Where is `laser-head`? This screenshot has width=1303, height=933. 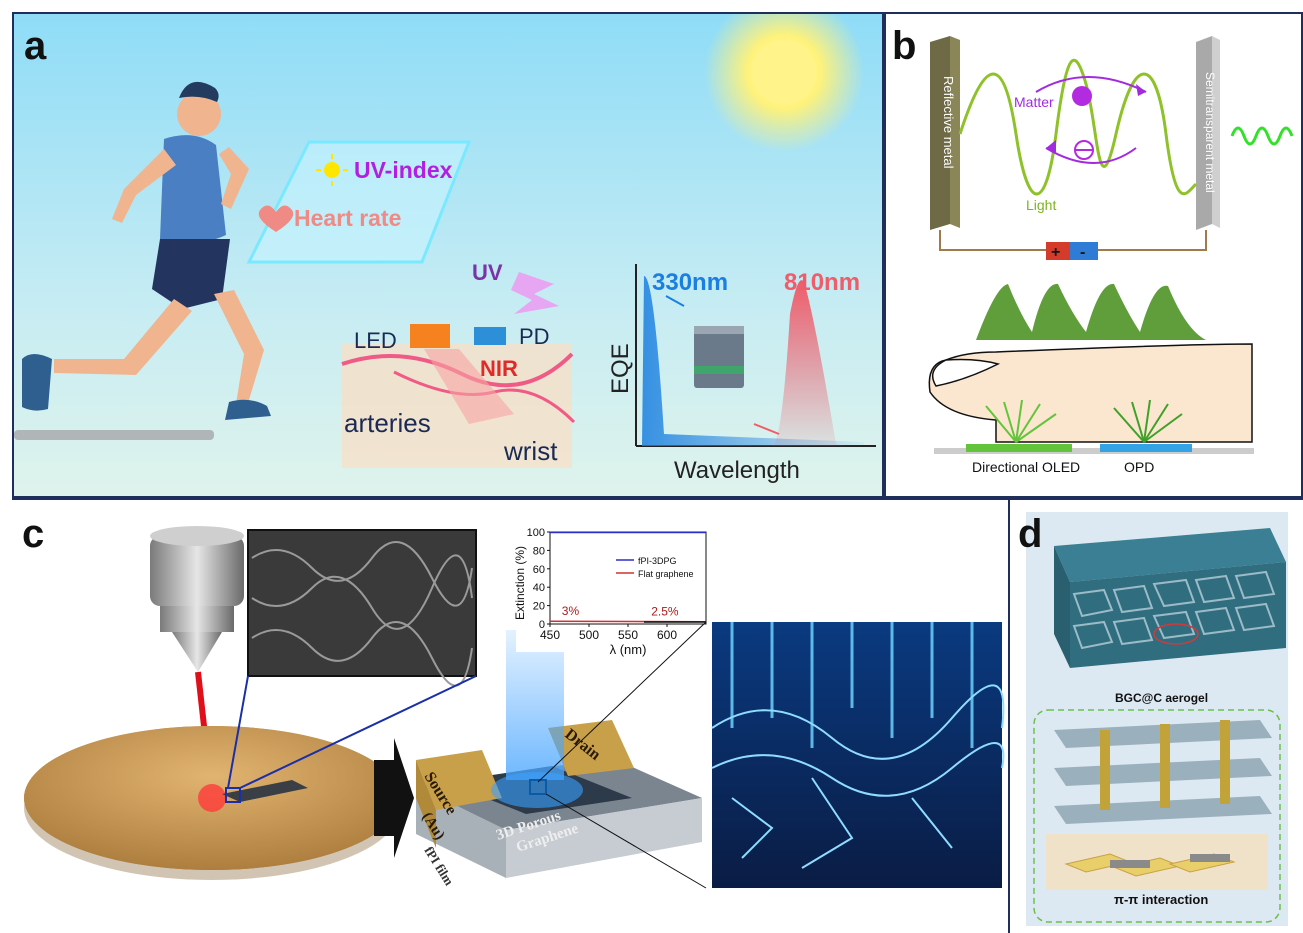
laser-head is located at coordinates (197, 571).